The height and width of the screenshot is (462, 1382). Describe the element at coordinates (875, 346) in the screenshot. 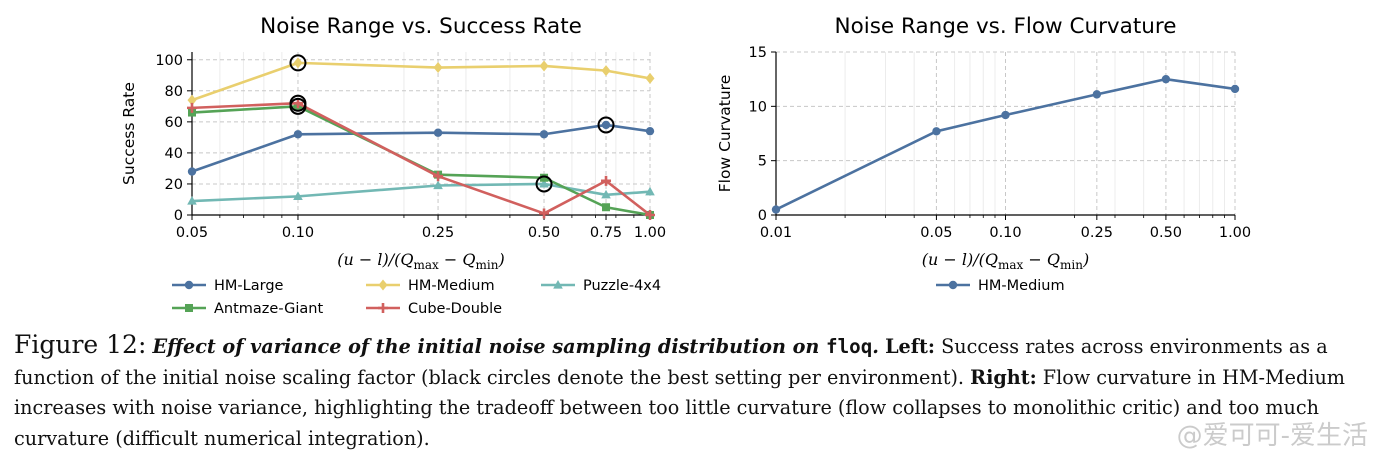

I see `caption-title-end: .` at that location.